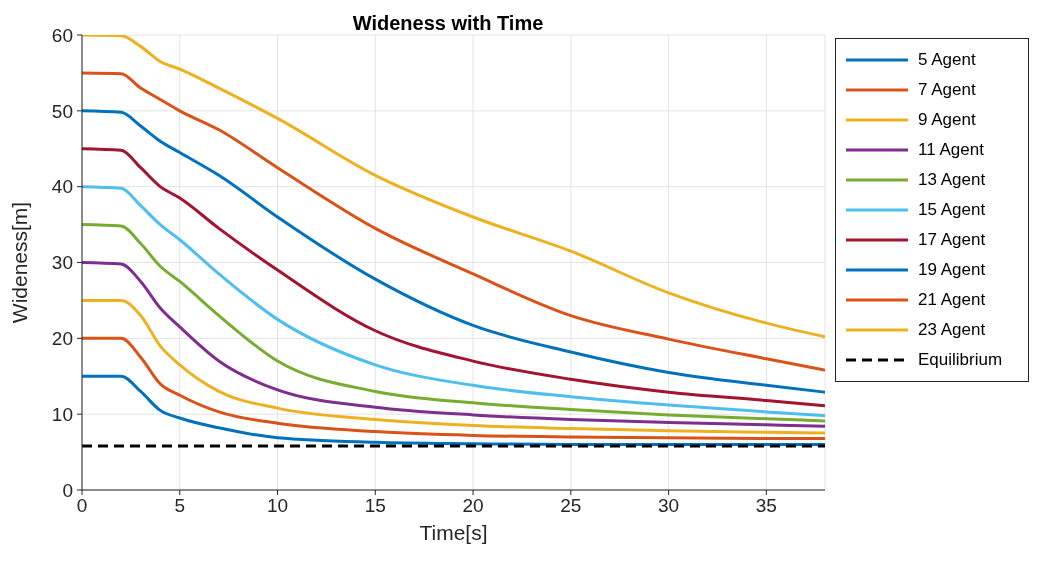 This screenshot has width=1037, height=568. What do you see at coordinates (62, 35) in the screenshot?
I see `y-tick-label: 60` at bounding box center [62, 35].